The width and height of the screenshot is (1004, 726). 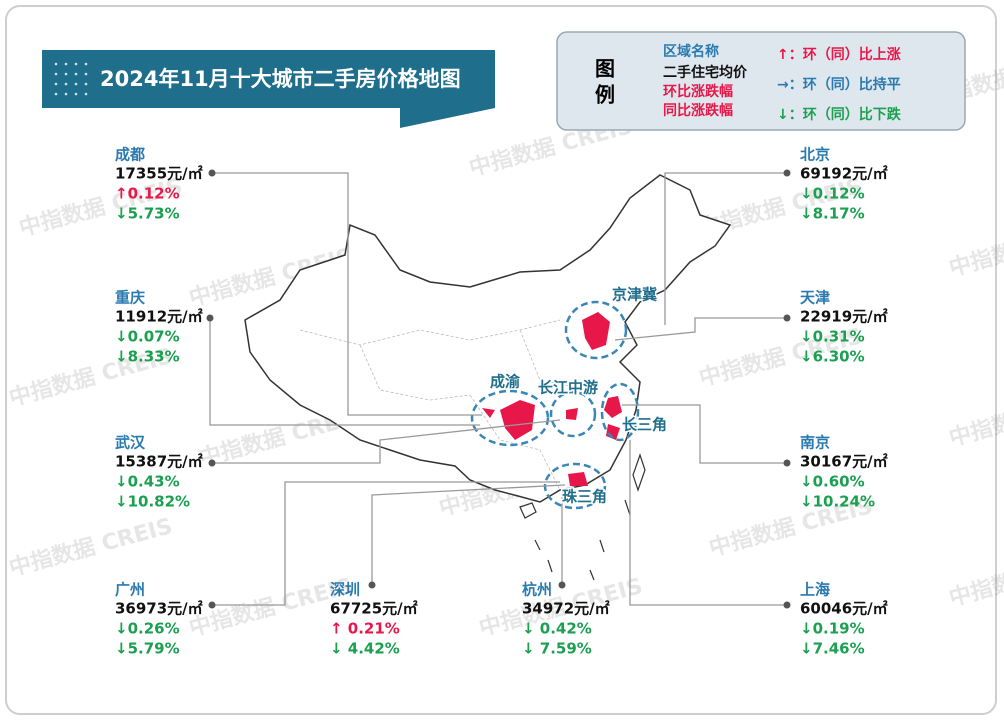 I want to click on legend-field: 环比涨跌幅, so click(x=698, y=91).